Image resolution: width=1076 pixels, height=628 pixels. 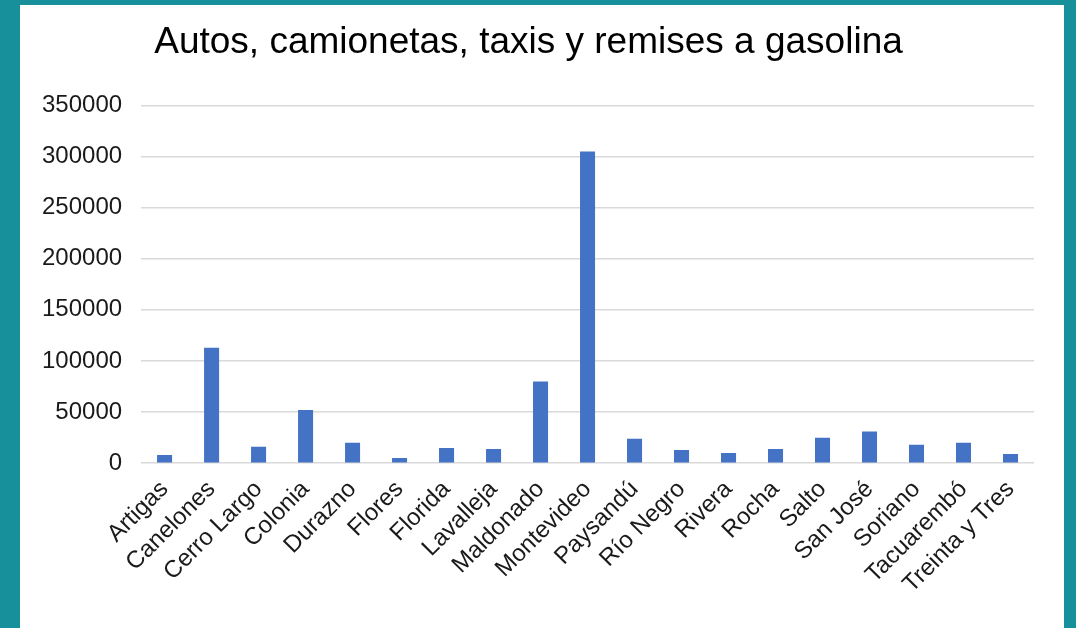 I want to click on y-tick-label: 0, so click(x=115, y=461).